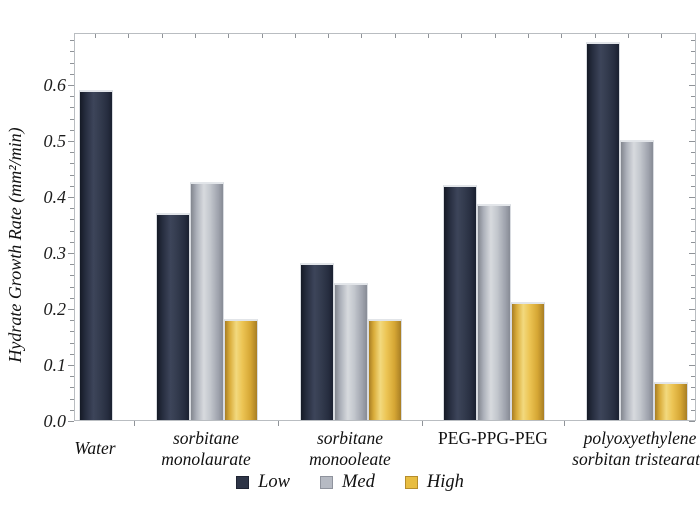 The width and height of the screenshot is (700, 505). I want to click on y-tick-label: 0.1, so click(55, 365).